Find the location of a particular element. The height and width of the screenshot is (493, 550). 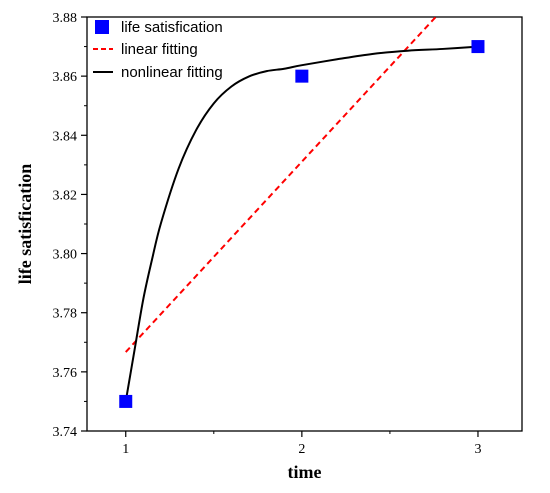

y-tick-label: 3.88 is located at coordinates (65, 18).